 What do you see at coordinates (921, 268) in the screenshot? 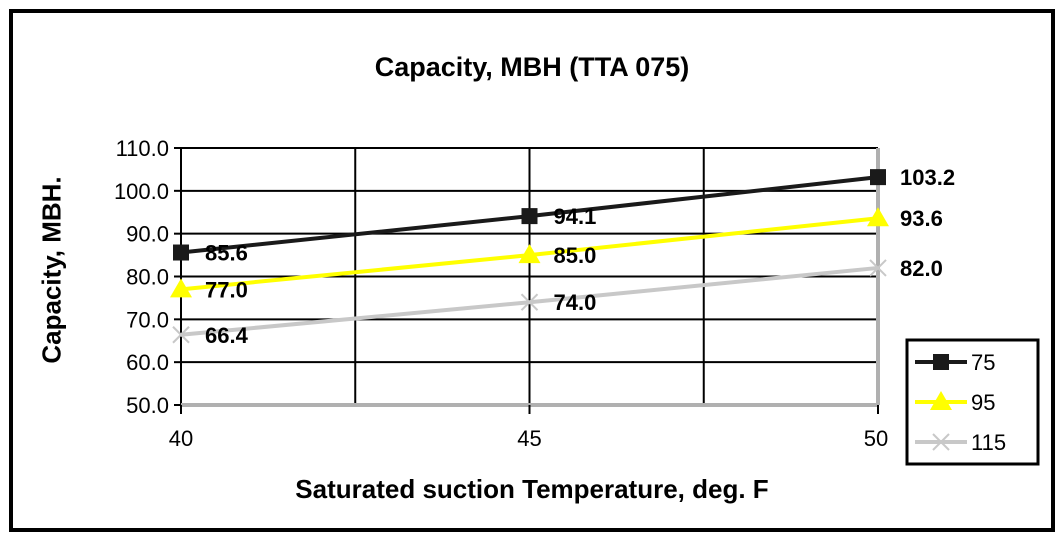
I see `data-label-115: 82.0` at bounding box center [921, 268].